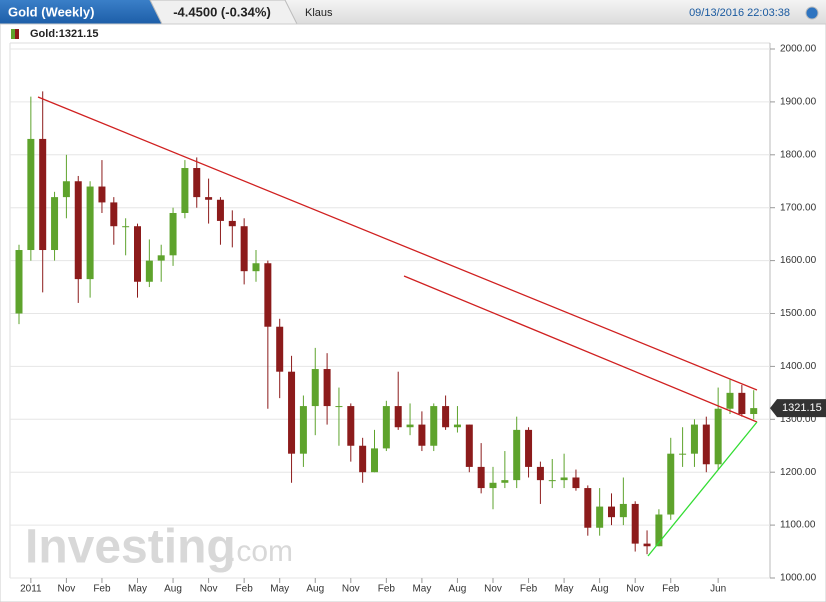 The height and width of the screenshot is (602, 826). What do you see at coordinates (798, 49) in the screenshot?
I see `y-tick-label: 2000.00` at bounding box center [798, 49].